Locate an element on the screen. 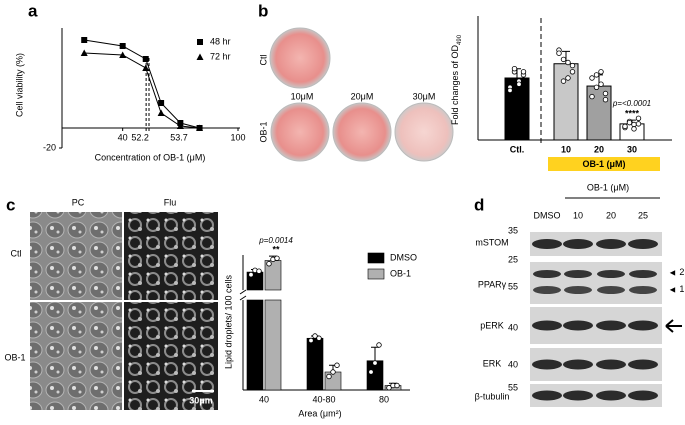 Image resolution: width=685 pixels, height=425 pixels. scale-label: 30μm is located at coordinates (201, 400).